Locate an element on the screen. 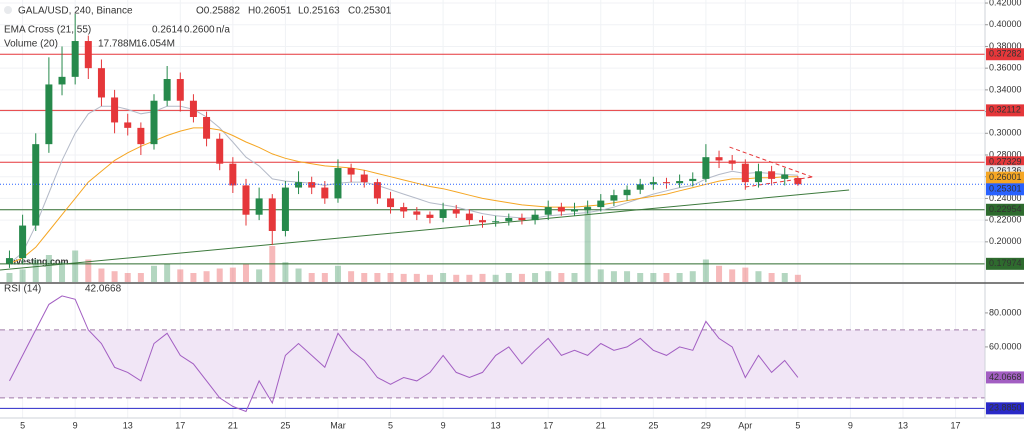 The height and width of the screenshot is (434, 1024). icon is located at coordinates (8, 10).